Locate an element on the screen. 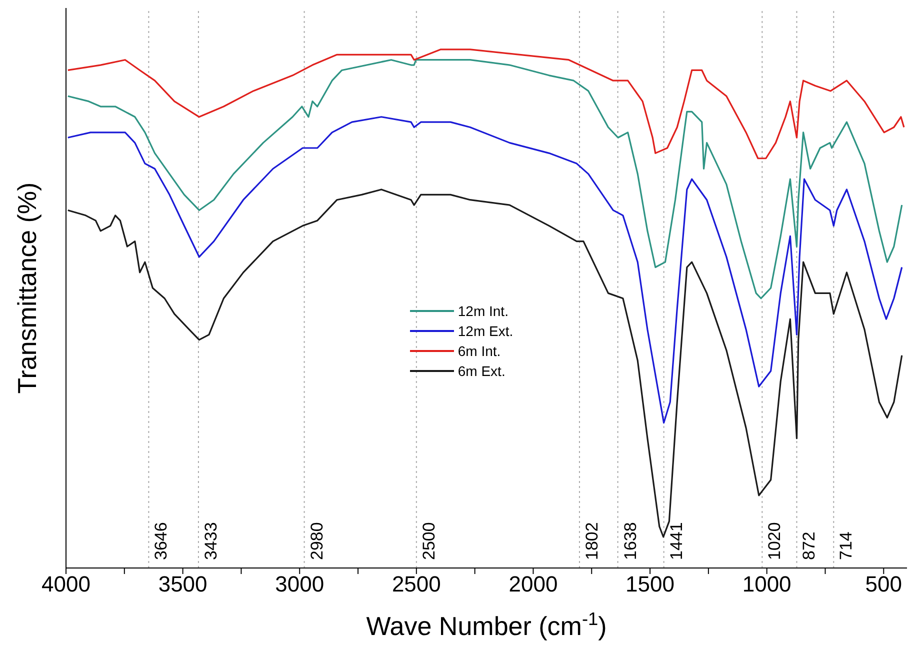 This screenshot has height=661, width=923. x-tick-label: 2000 is located at coordinates (533, 584).